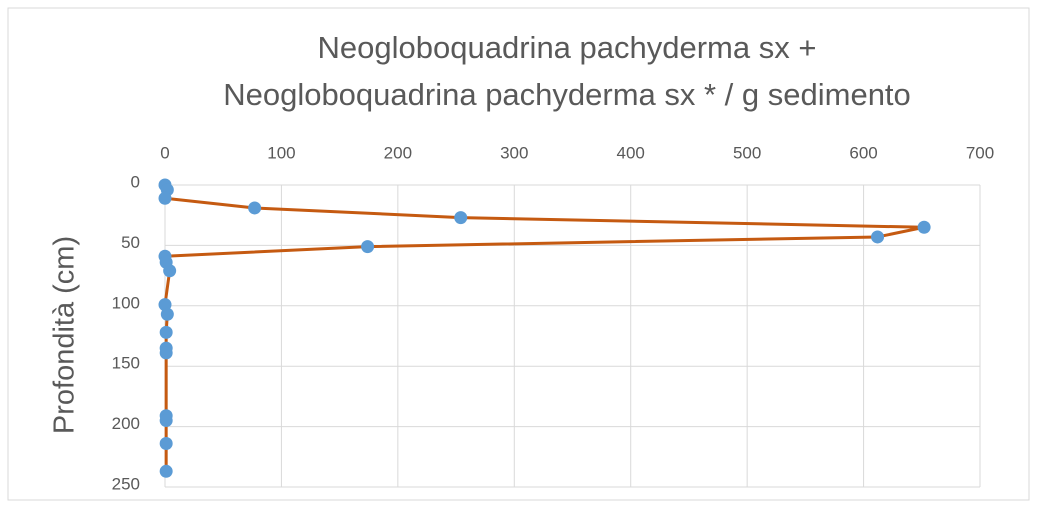 This screenshot has height=508, width=1037. What do you see at coordinates (135, 181) in the screenshot?
I see `y-tick-label: 0` at bounding box center [135, 181].